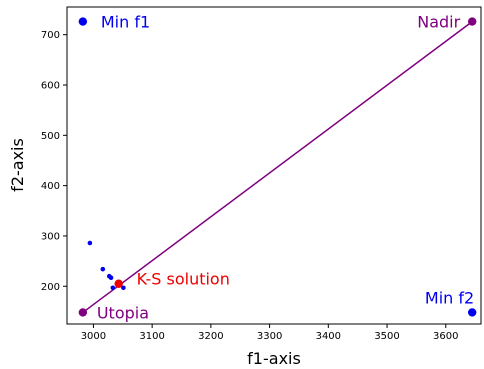 This screenshot has height=369, width=484. Describe the element at coordinates (328, 336) in the screenshot. I see `x-tick-label: 3400` at that location.